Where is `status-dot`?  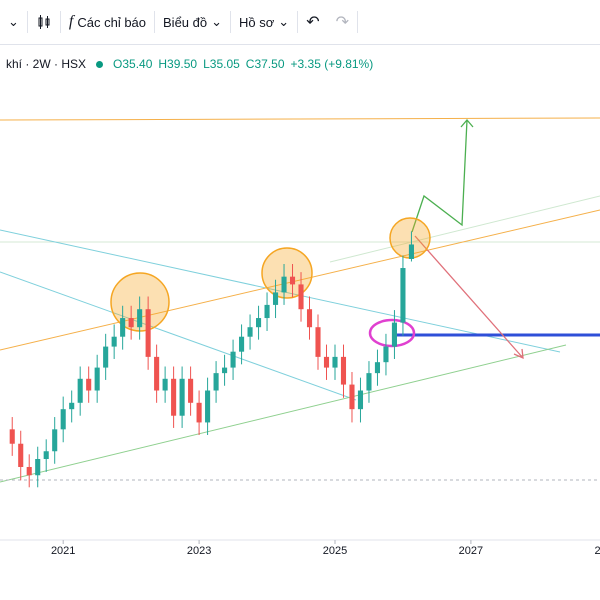
status-dot is located at coordinates (100, 64).